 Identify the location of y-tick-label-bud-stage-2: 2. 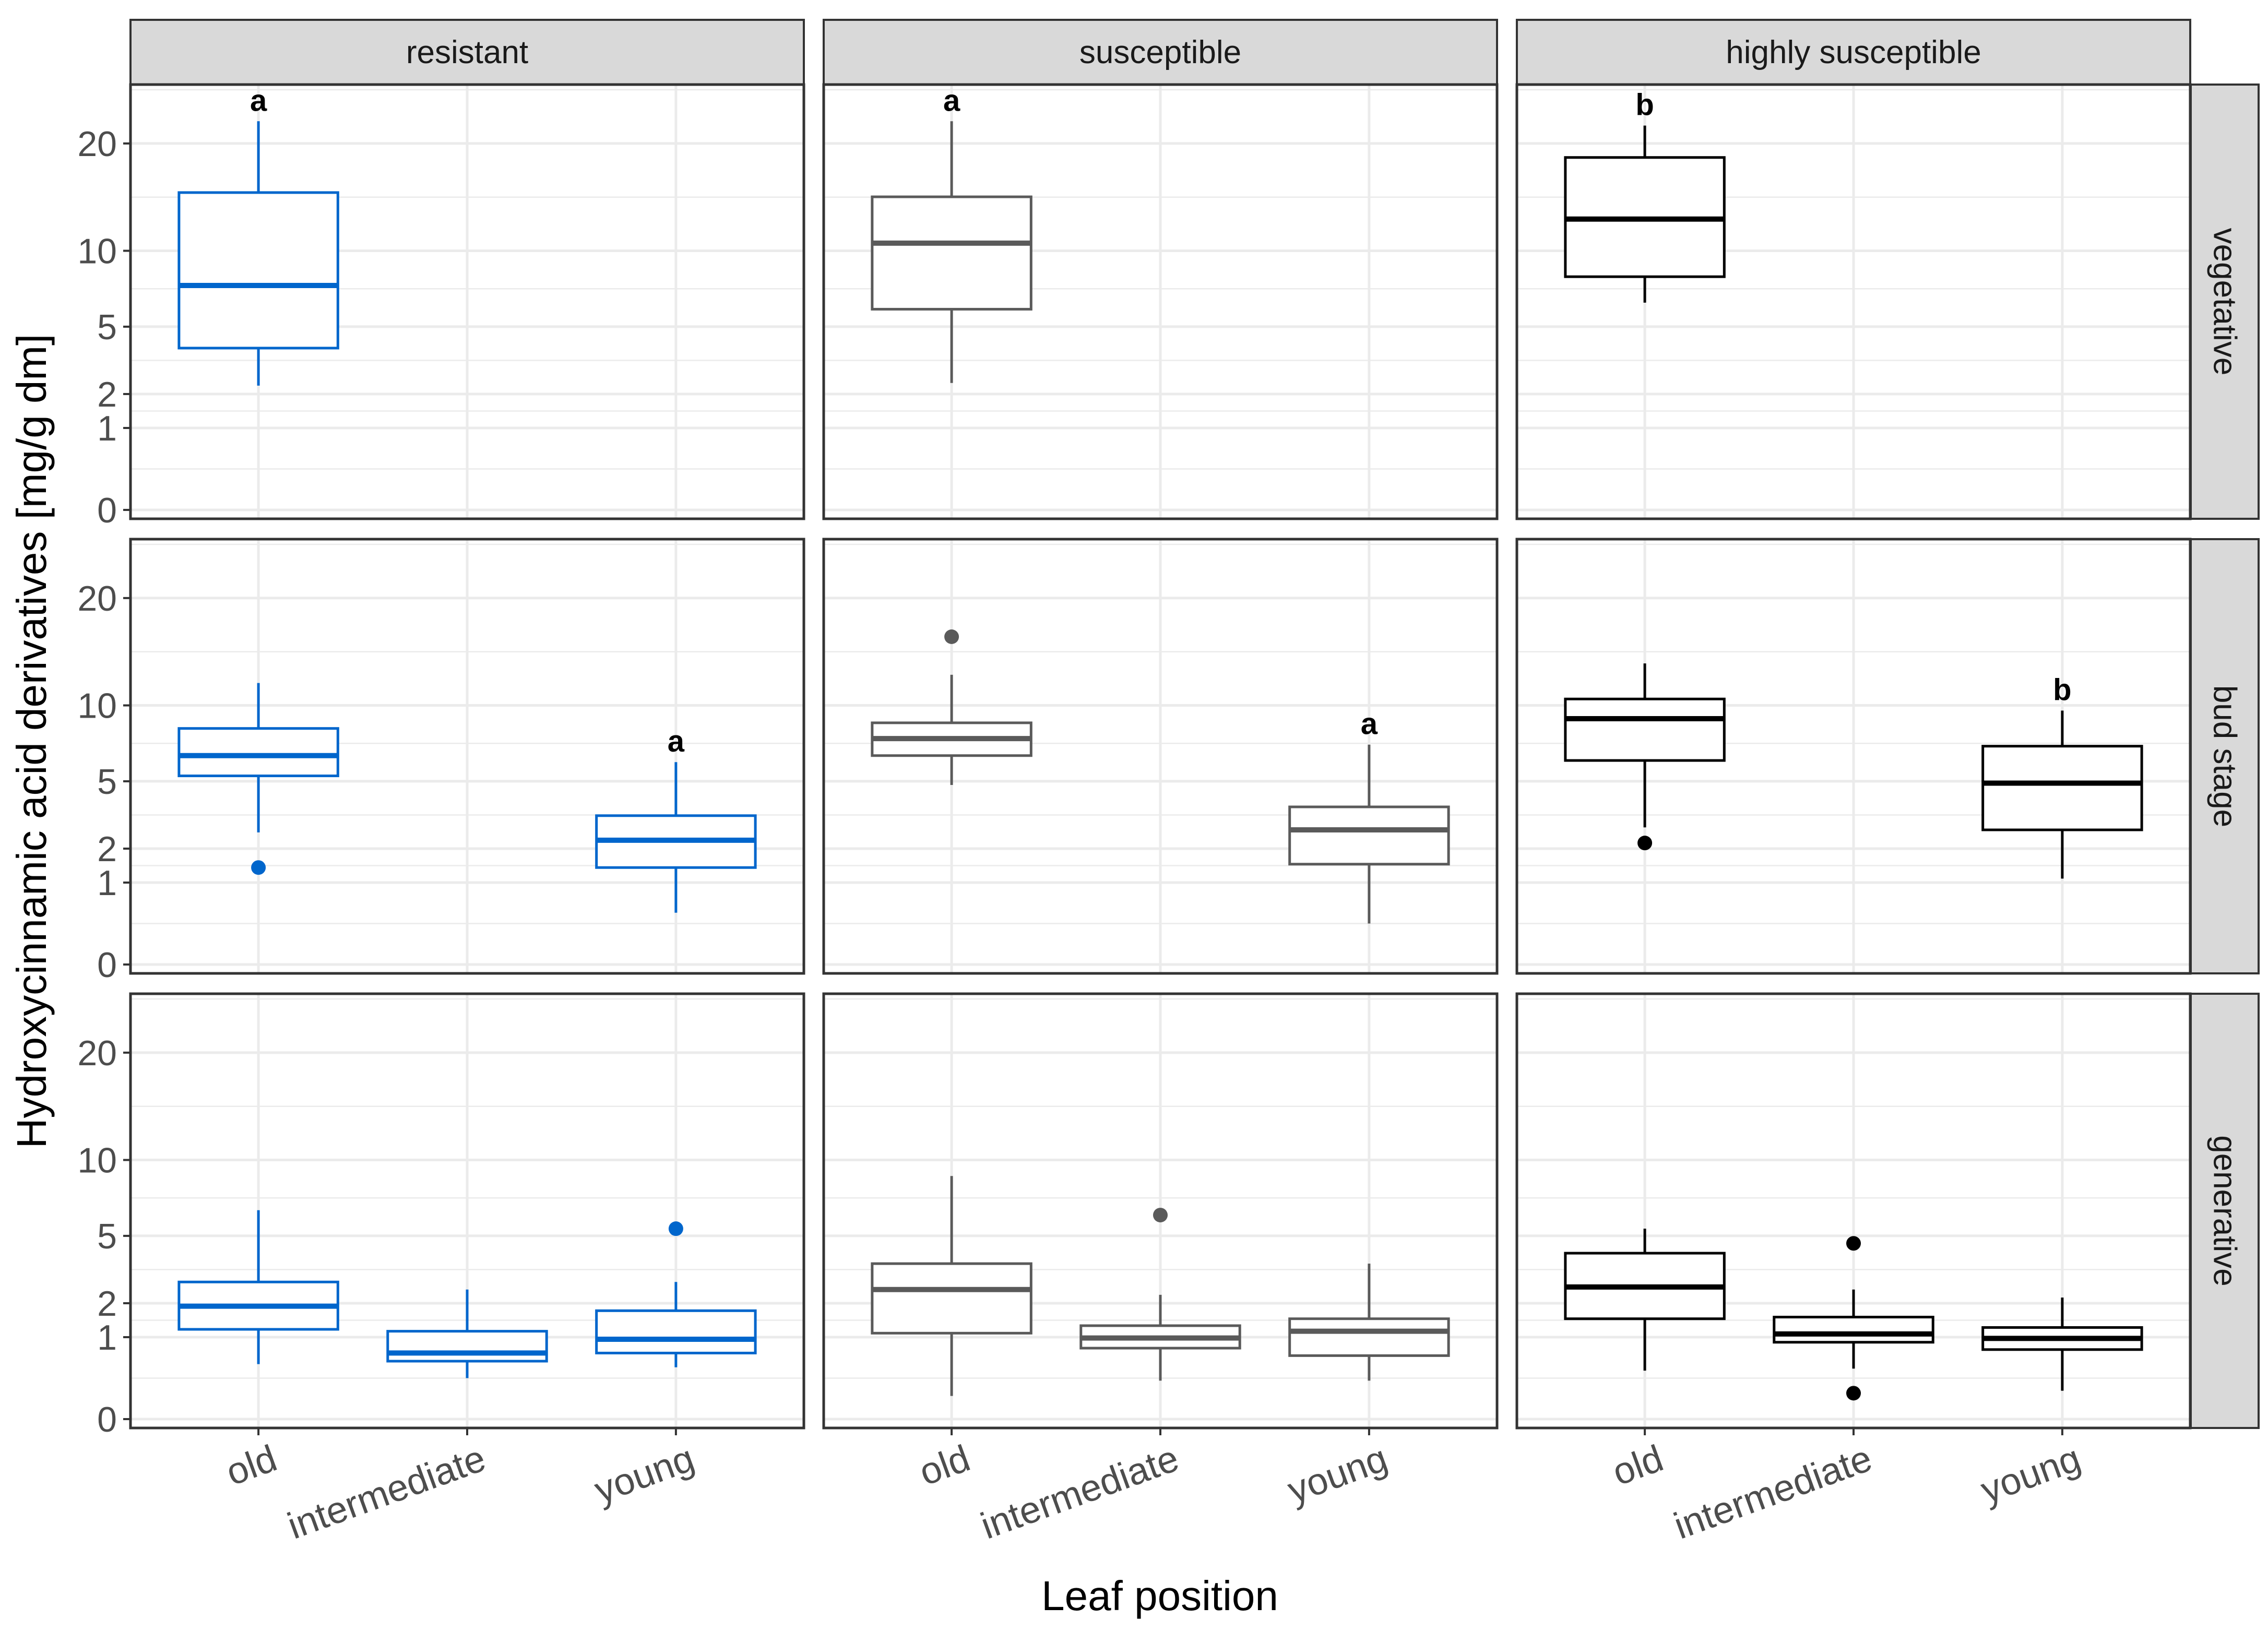
(107, 849).